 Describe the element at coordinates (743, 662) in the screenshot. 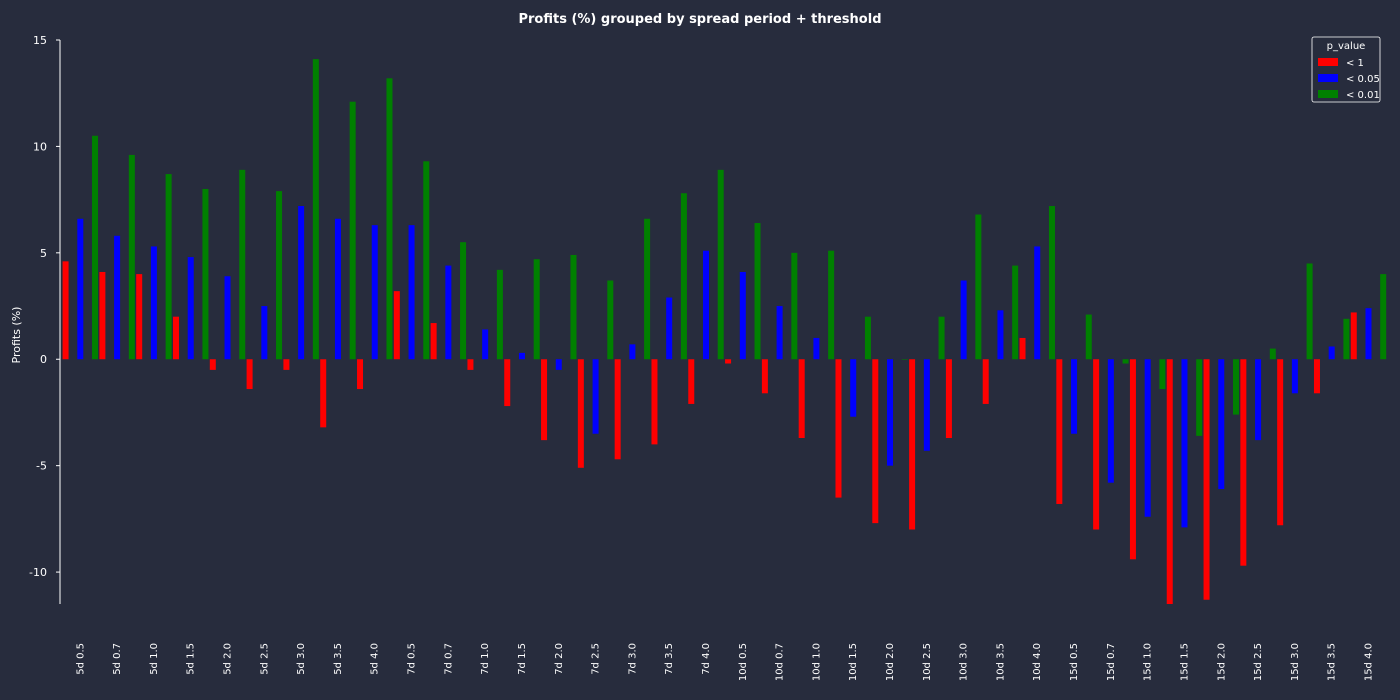

I see `x-tick-label-18: 10d 0.5` at that location.